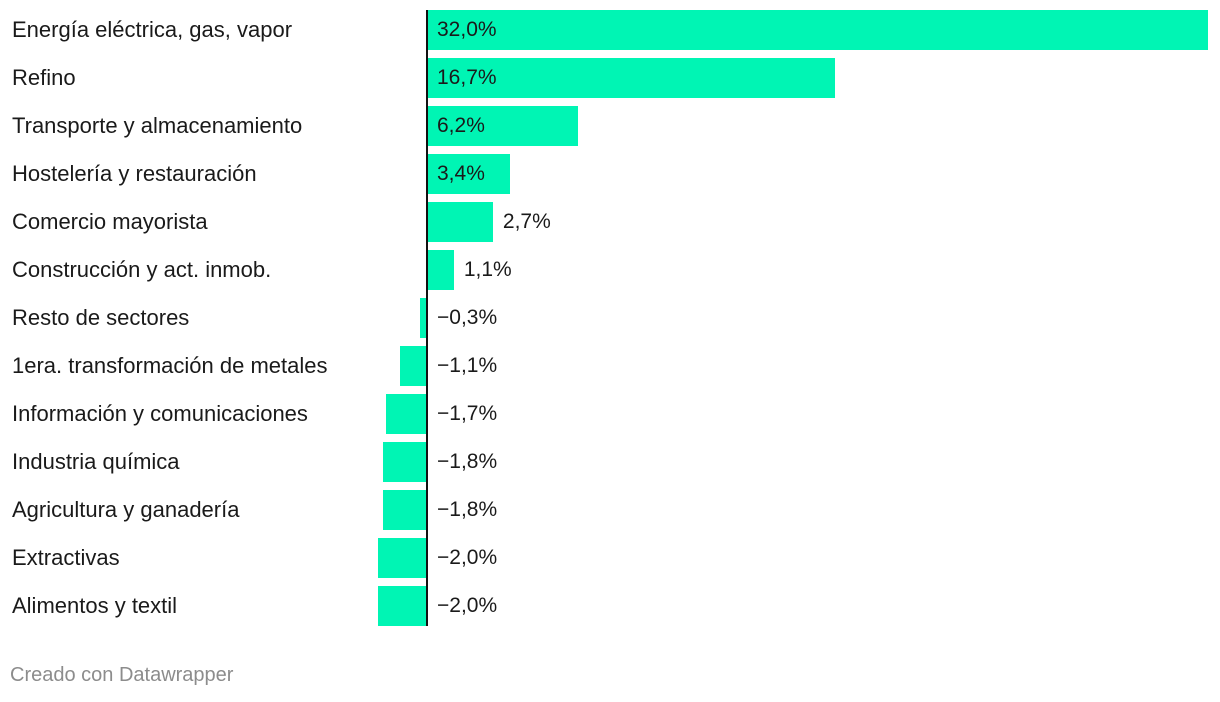  Describe the element at coordinates (467, 365) in the screenshot. I see `value-label: −1,1%` at that location.